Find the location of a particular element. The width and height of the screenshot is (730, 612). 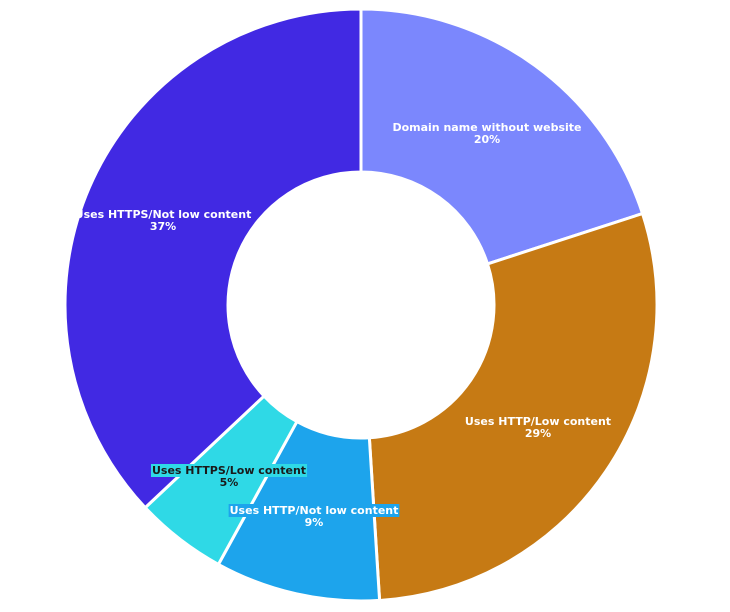

slice-label-value: 5% is located at coordinates (229, 482).